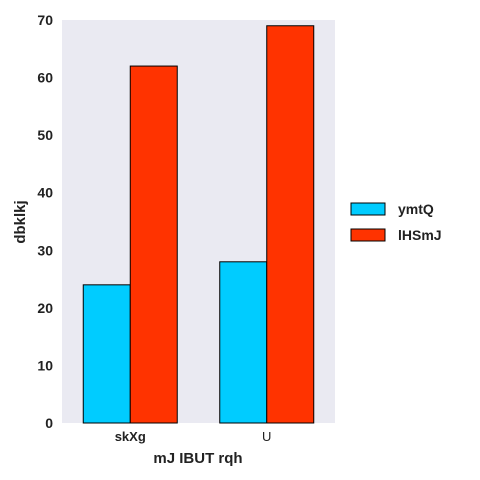 This screenshot has height=480, width=480. Describe the element at coordinates (368, 209) in the screenshot. I see `legend-swatch-ymtQ` at that location.